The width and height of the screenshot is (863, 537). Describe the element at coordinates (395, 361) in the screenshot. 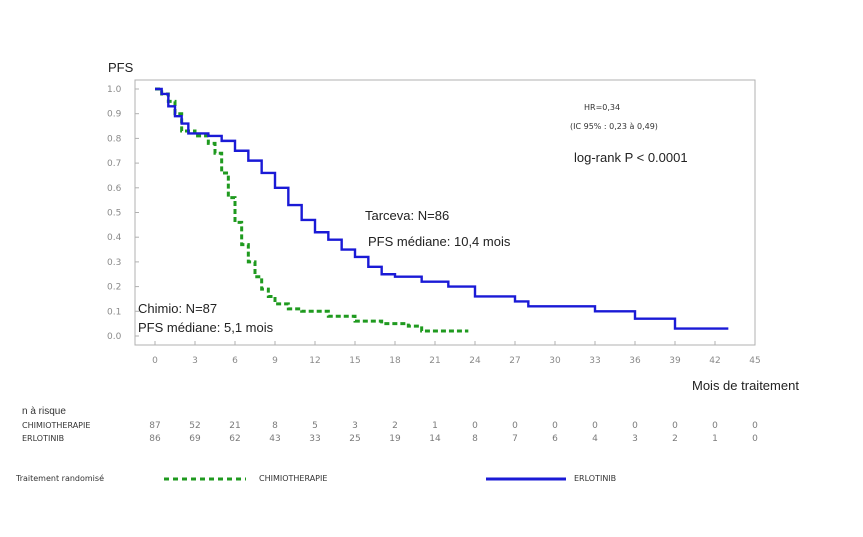

I see `x-tick-label: 18` at that location.